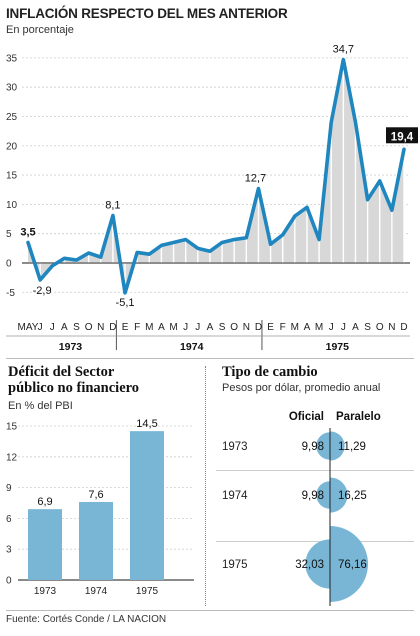  Describe the element at coordinates (235, 496) in the screenshot. I see `row-year-label: 1974` at that location.